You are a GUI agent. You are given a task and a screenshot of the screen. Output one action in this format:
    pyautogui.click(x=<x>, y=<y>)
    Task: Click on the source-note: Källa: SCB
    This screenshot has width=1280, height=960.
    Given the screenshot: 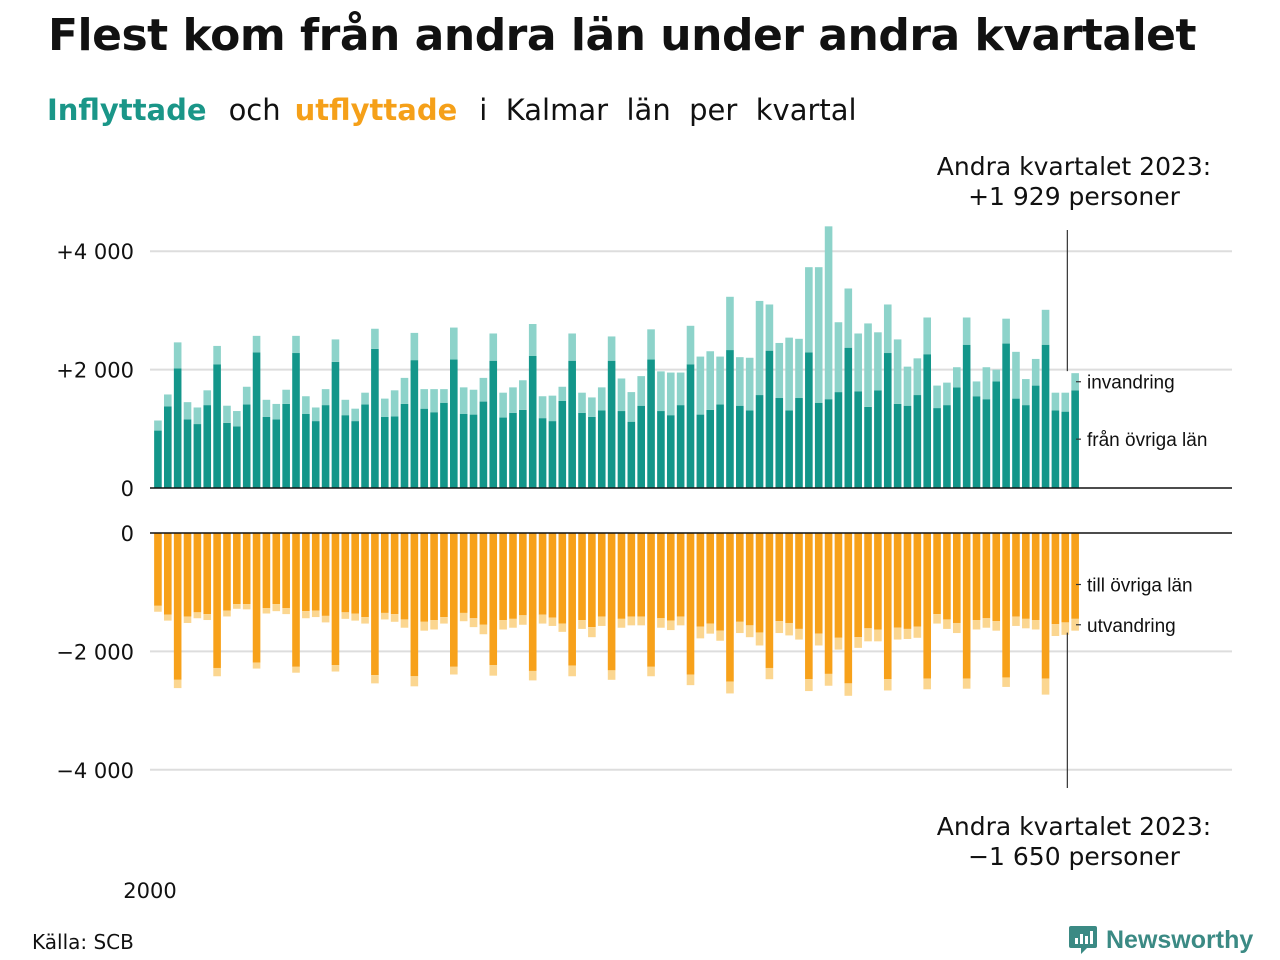 What is the action you would take?
    pyautogui.click(x=83, y=942)
    